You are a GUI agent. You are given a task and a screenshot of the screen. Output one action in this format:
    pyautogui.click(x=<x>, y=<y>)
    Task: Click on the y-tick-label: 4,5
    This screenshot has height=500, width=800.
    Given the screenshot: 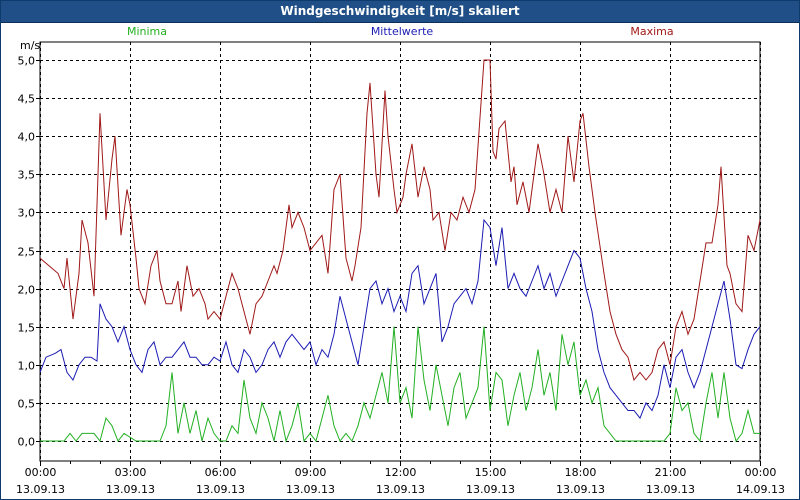 What is the action you would take?
    pyautogui.click(x=27, y=99)
    